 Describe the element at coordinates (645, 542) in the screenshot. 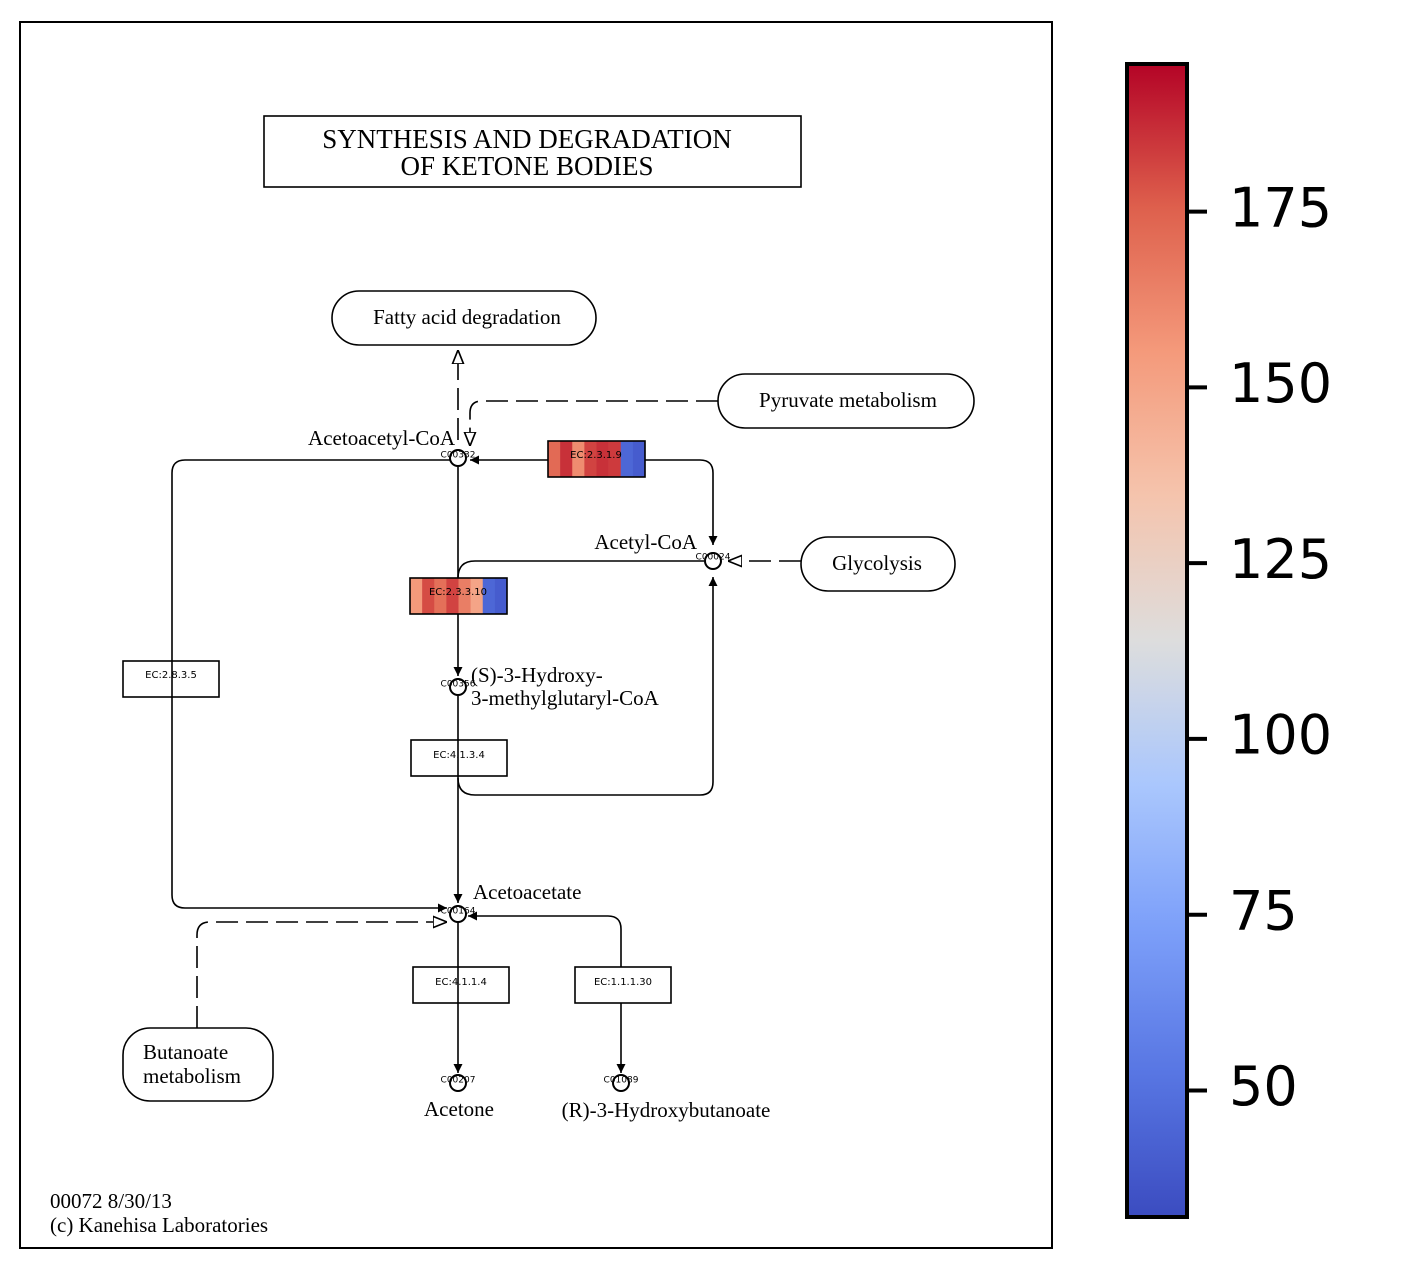

I see `compound-name: Acetyl-CoA` at that location.